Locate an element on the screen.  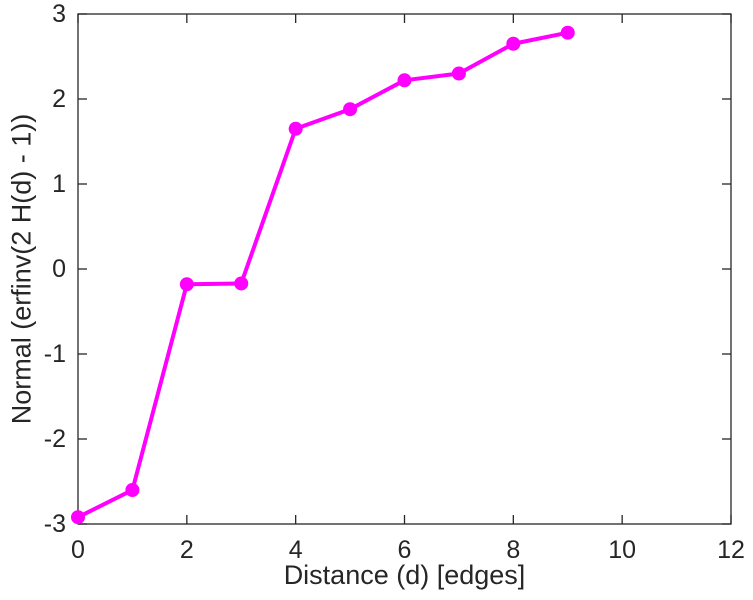
x-tick-label: 10 is located at coordinates (622, 550).